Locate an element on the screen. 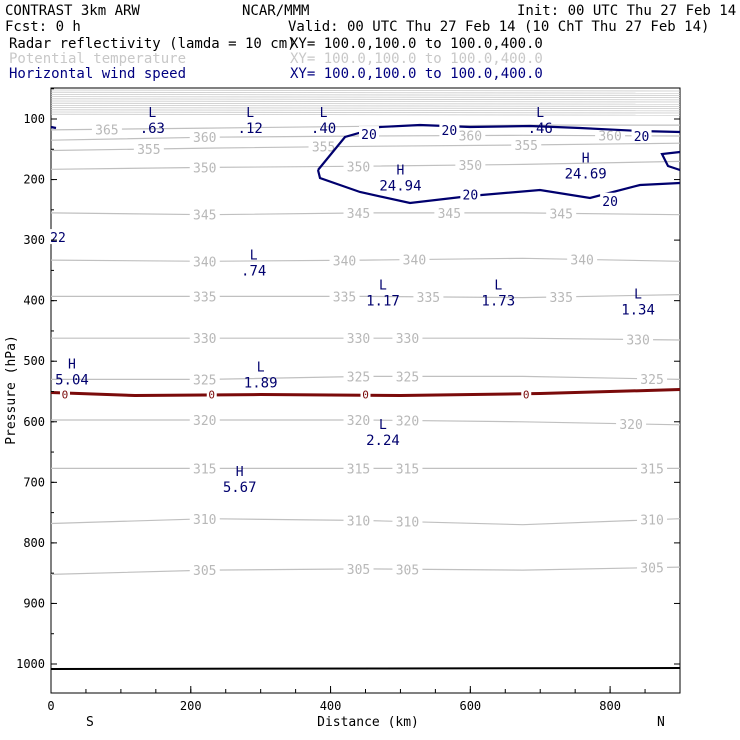 Image resolution: width=740 pixels, height=740 pixels. init-time: Init: 00 UTC Thu 27 Feb 14 is located at coordinates (626, 11).